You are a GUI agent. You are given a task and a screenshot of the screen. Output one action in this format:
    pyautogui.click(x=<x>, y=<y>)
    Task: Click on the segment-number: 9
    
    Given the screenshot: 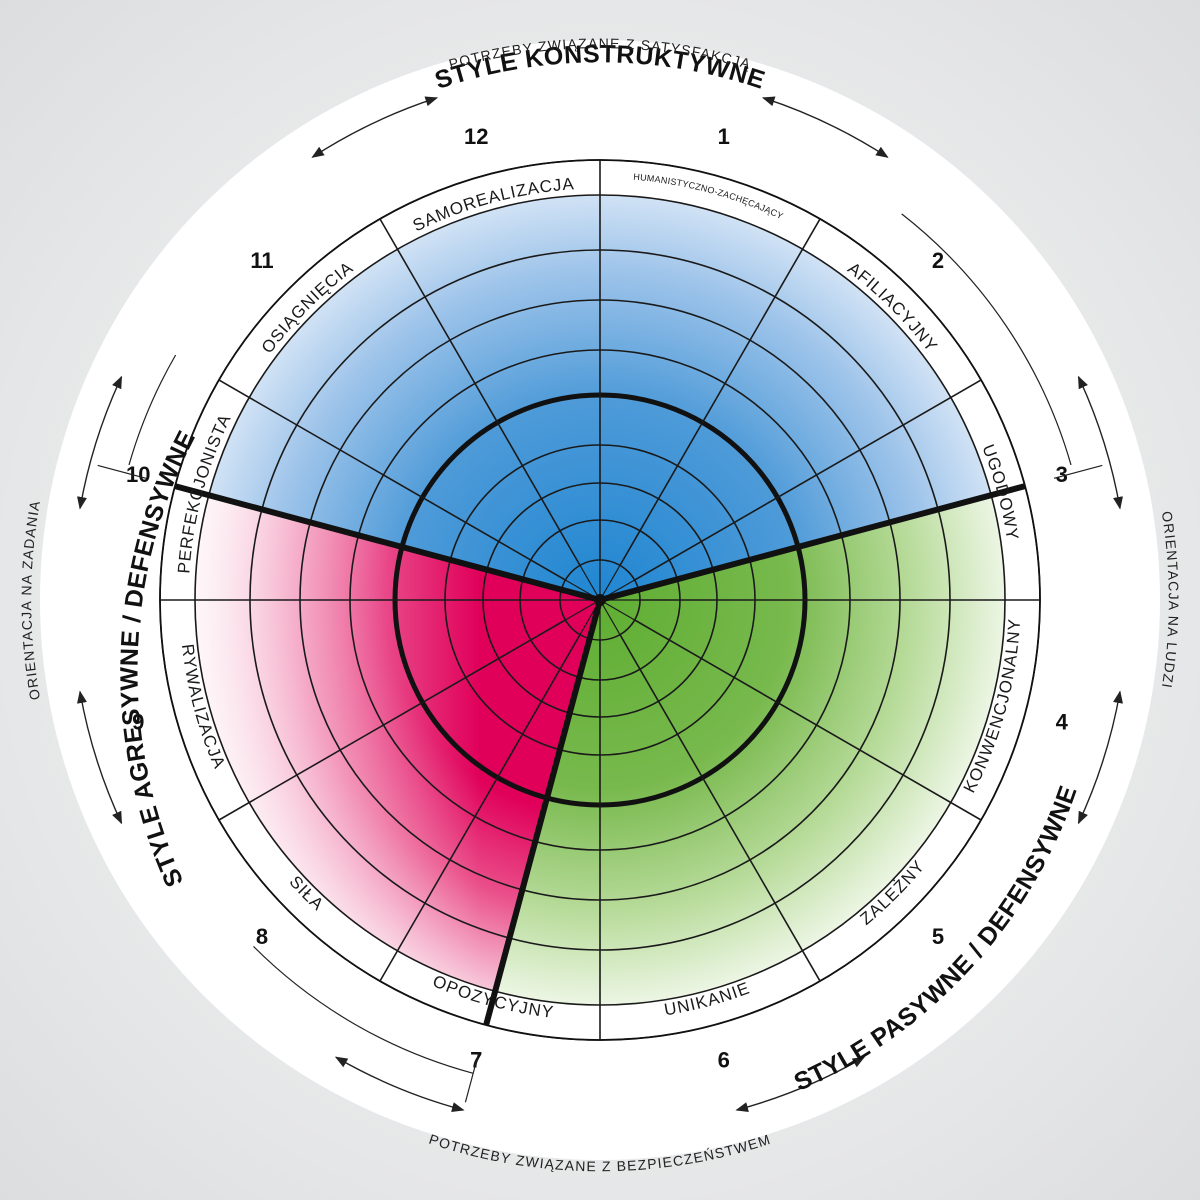 What is the action you would take?
    pyautogui.click(x=138, y=722)
    